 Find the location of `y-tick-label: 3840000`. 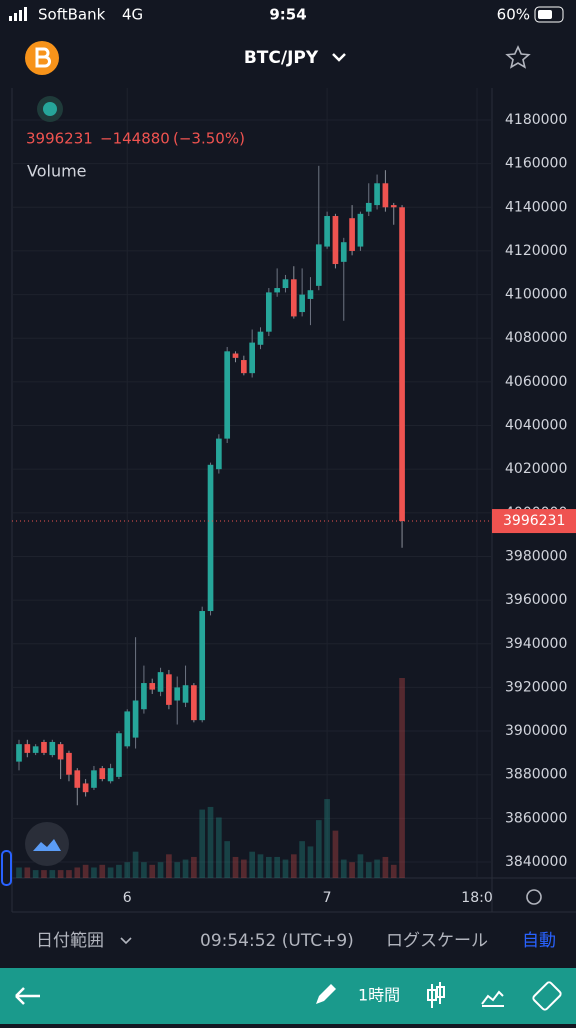

y-tick-label: 3840000 is located at coordinates (536, 862).